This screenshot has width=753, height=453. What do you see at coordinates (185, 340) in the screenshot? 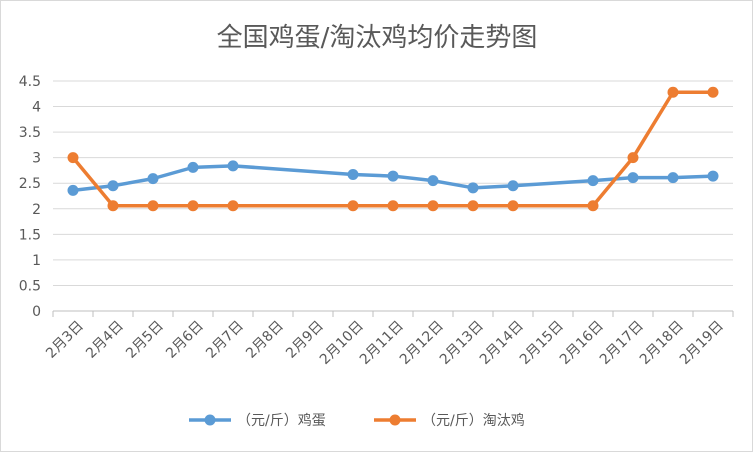
I see `x-tick-label: 2月6日` at bounding box center [185, 340].